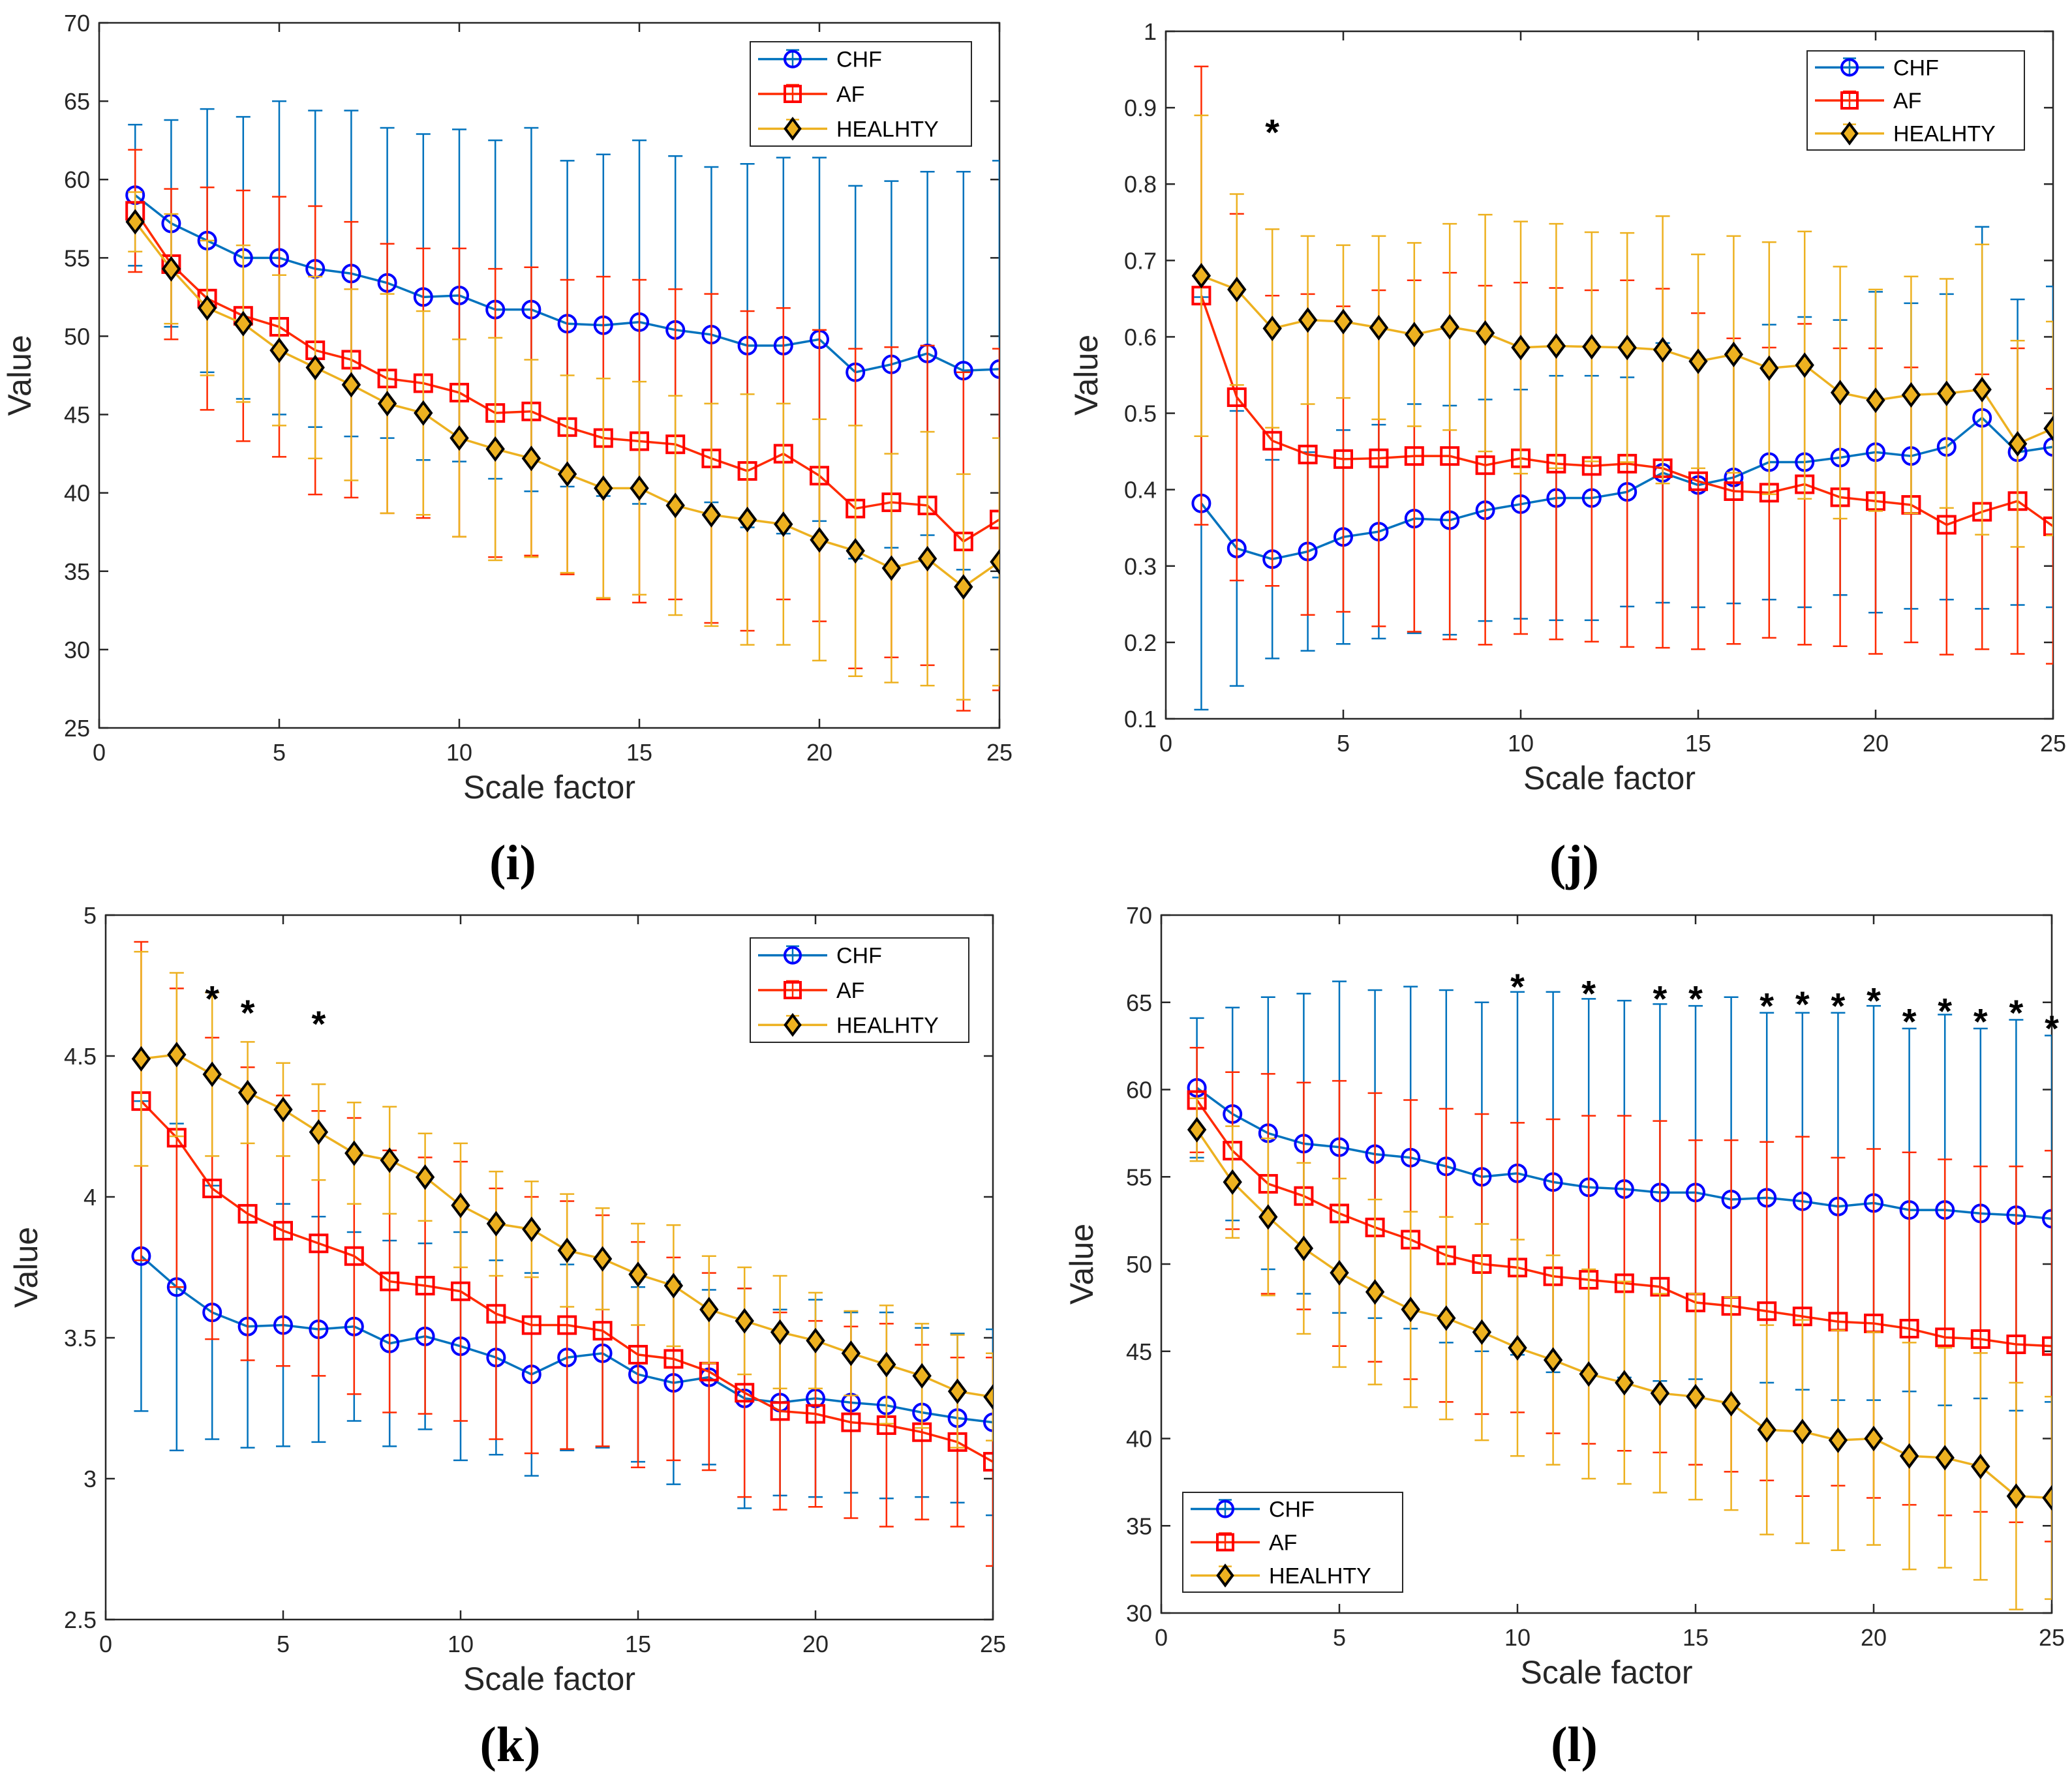 The image size is (2072, 1780). Describe the element at coordinates (77, 571) in the screenshot. I see `y-tick-label: 35` at that location.